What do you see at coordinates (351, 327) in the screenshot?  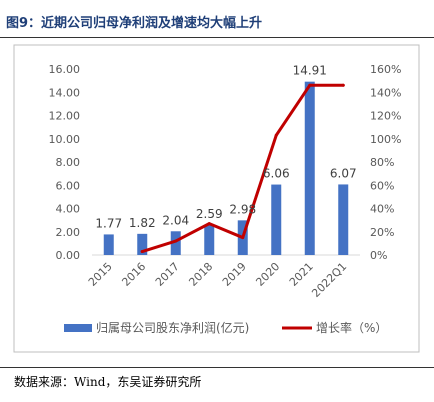 I see `legend-line-label: 增长率（%）` at bounding box center [351, 327].